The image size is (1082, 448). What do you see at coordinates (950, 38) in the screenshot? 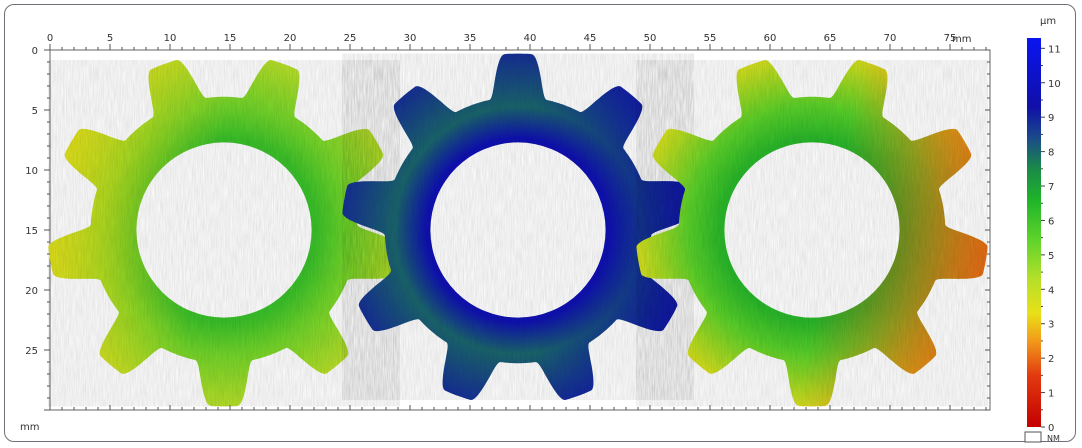
I see `x-tick-label: 75` at bounding box center [950, 38].